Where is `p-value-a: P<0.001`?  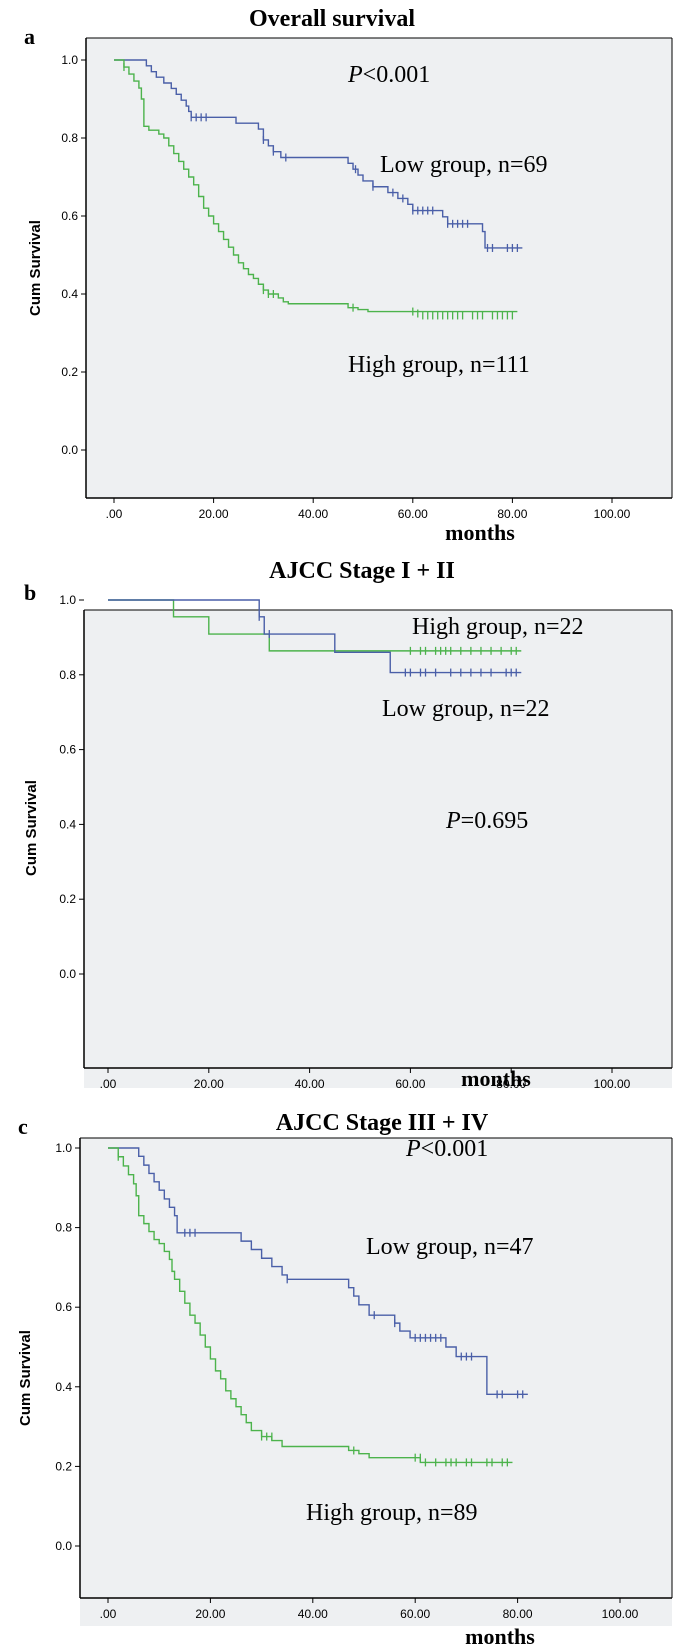 p-value-a: P<0.001 is located at coordinates (388, 75).